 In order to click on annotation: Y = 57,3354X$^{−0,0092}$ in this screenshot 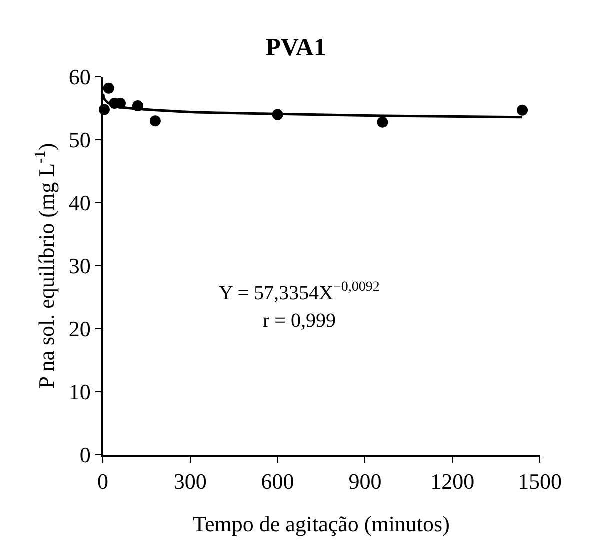, I will do `click(299, 292)`.